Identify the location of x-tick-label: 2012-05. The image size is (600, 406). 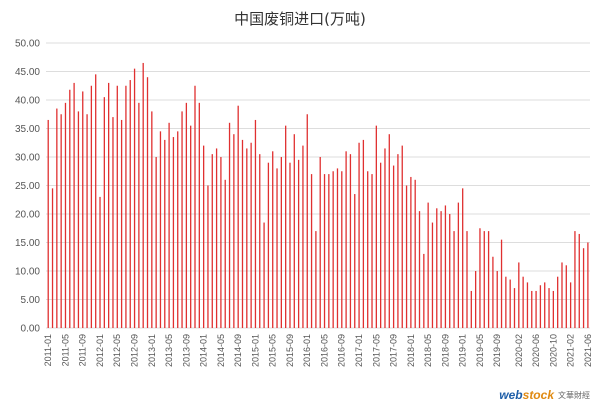
(117, 350).